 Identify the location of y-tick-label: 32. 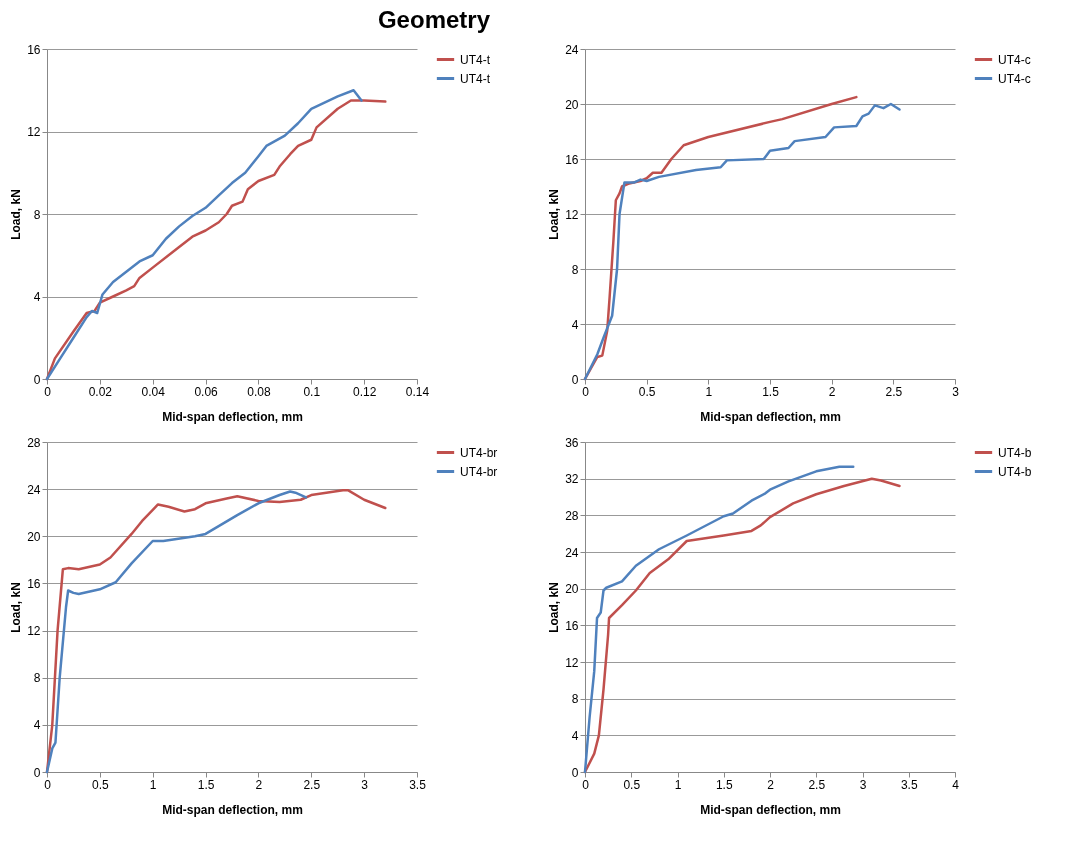
(572, 479).